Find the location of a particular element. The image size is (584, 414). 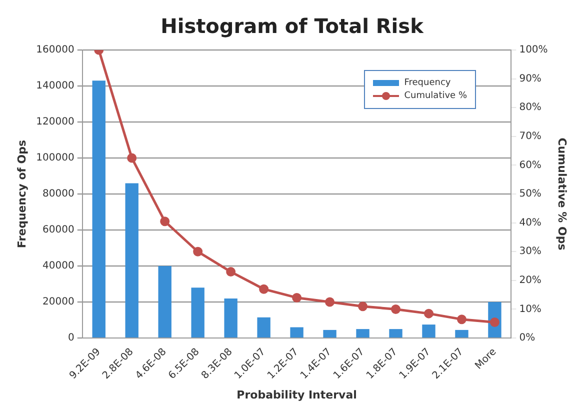

y2-tick-label: 100% is located at coordinates (533, 50).